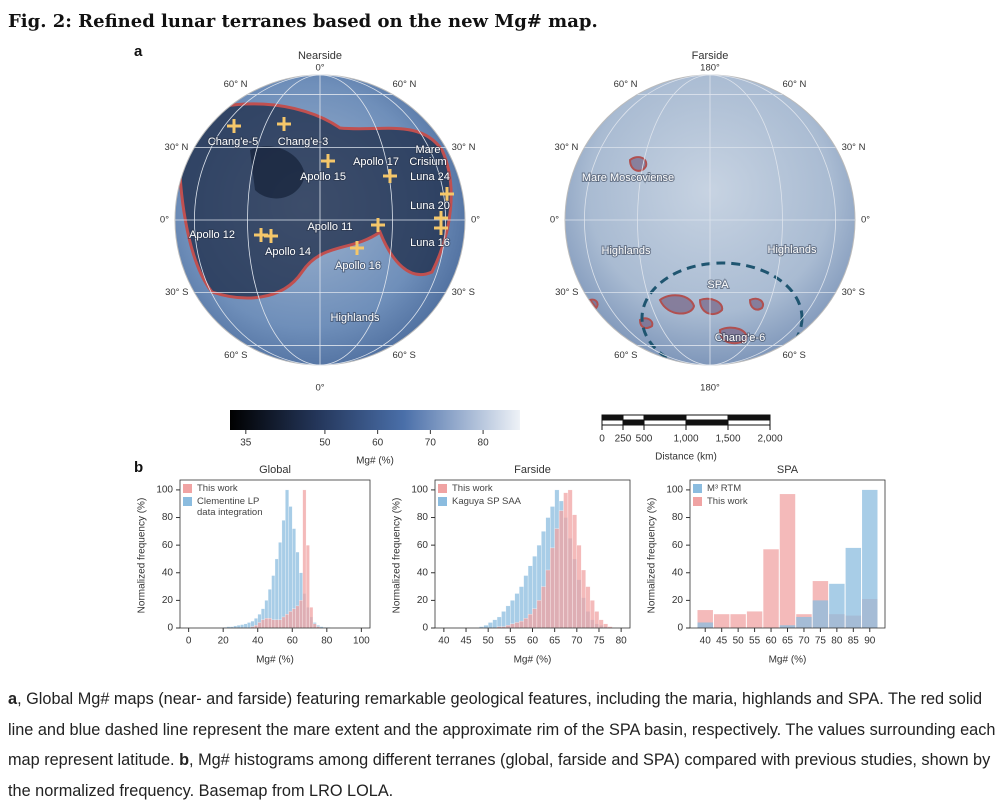  What do you see at coordinates (275, 470) in the screenshot?
I see `chart-title: Global` at bounding box center [275, 470].